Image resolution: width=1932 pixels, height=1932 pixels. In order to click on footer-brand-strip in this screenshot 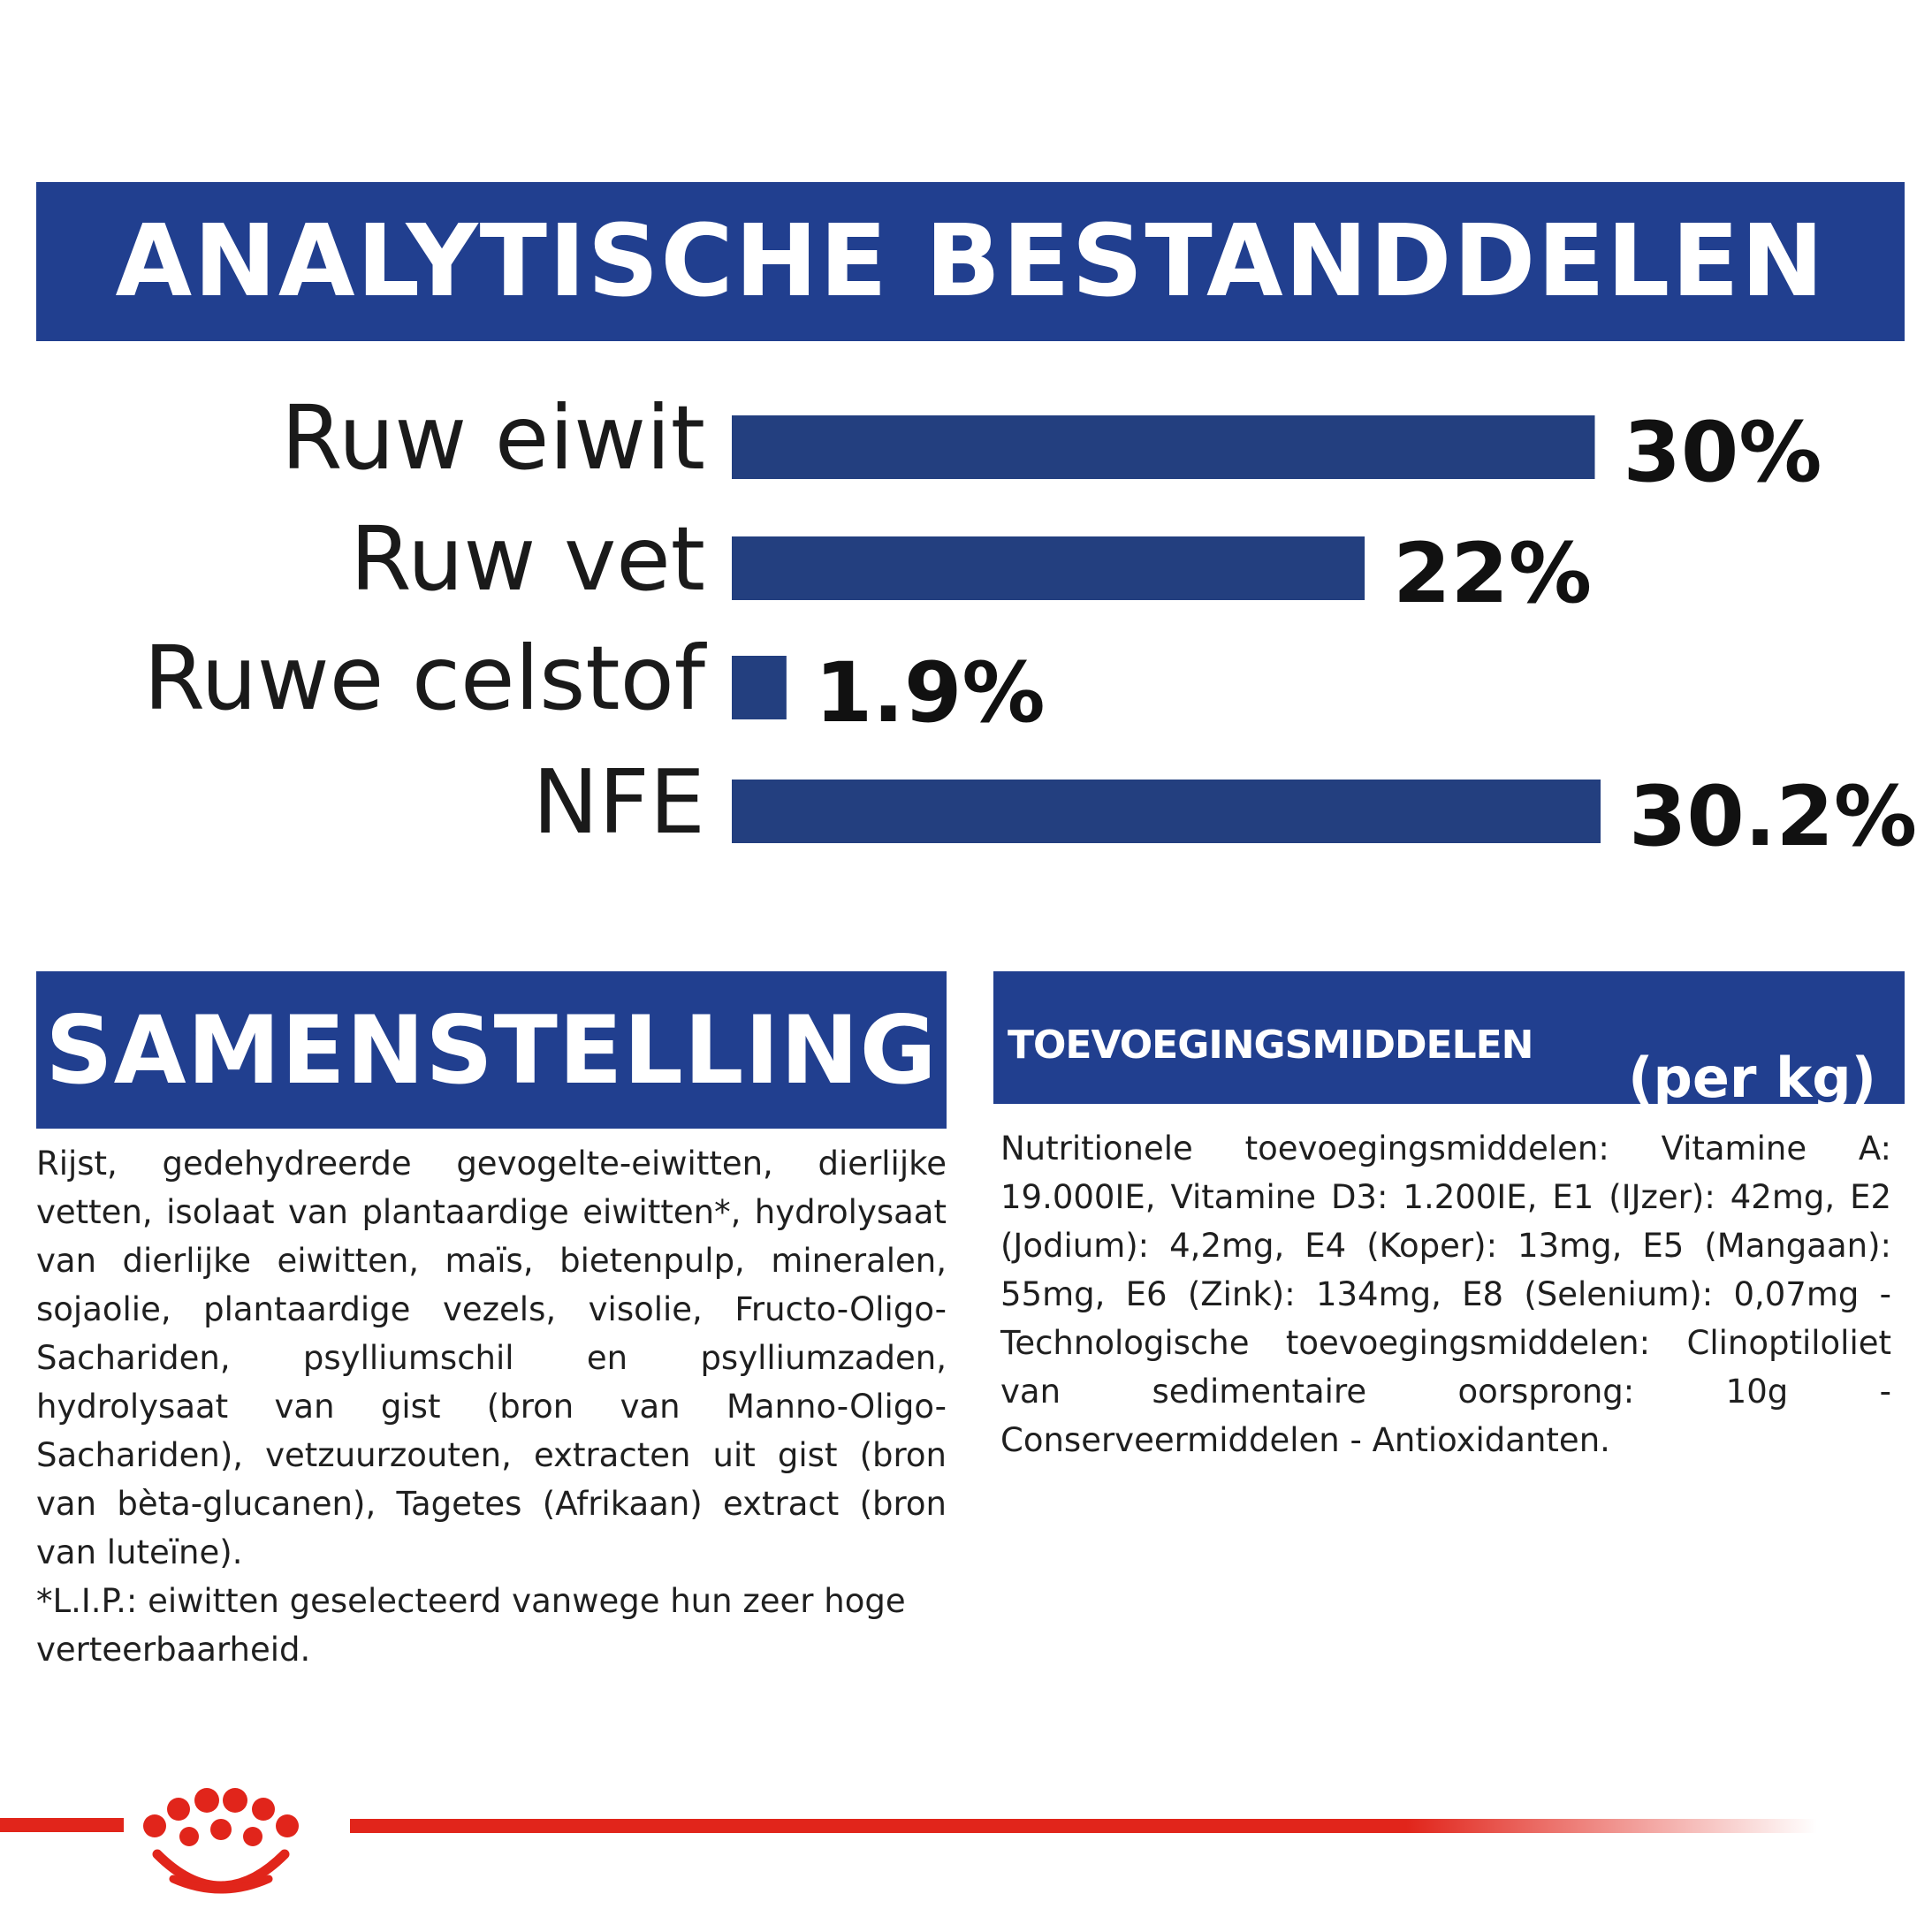, I will do `click(908, 1841)`.